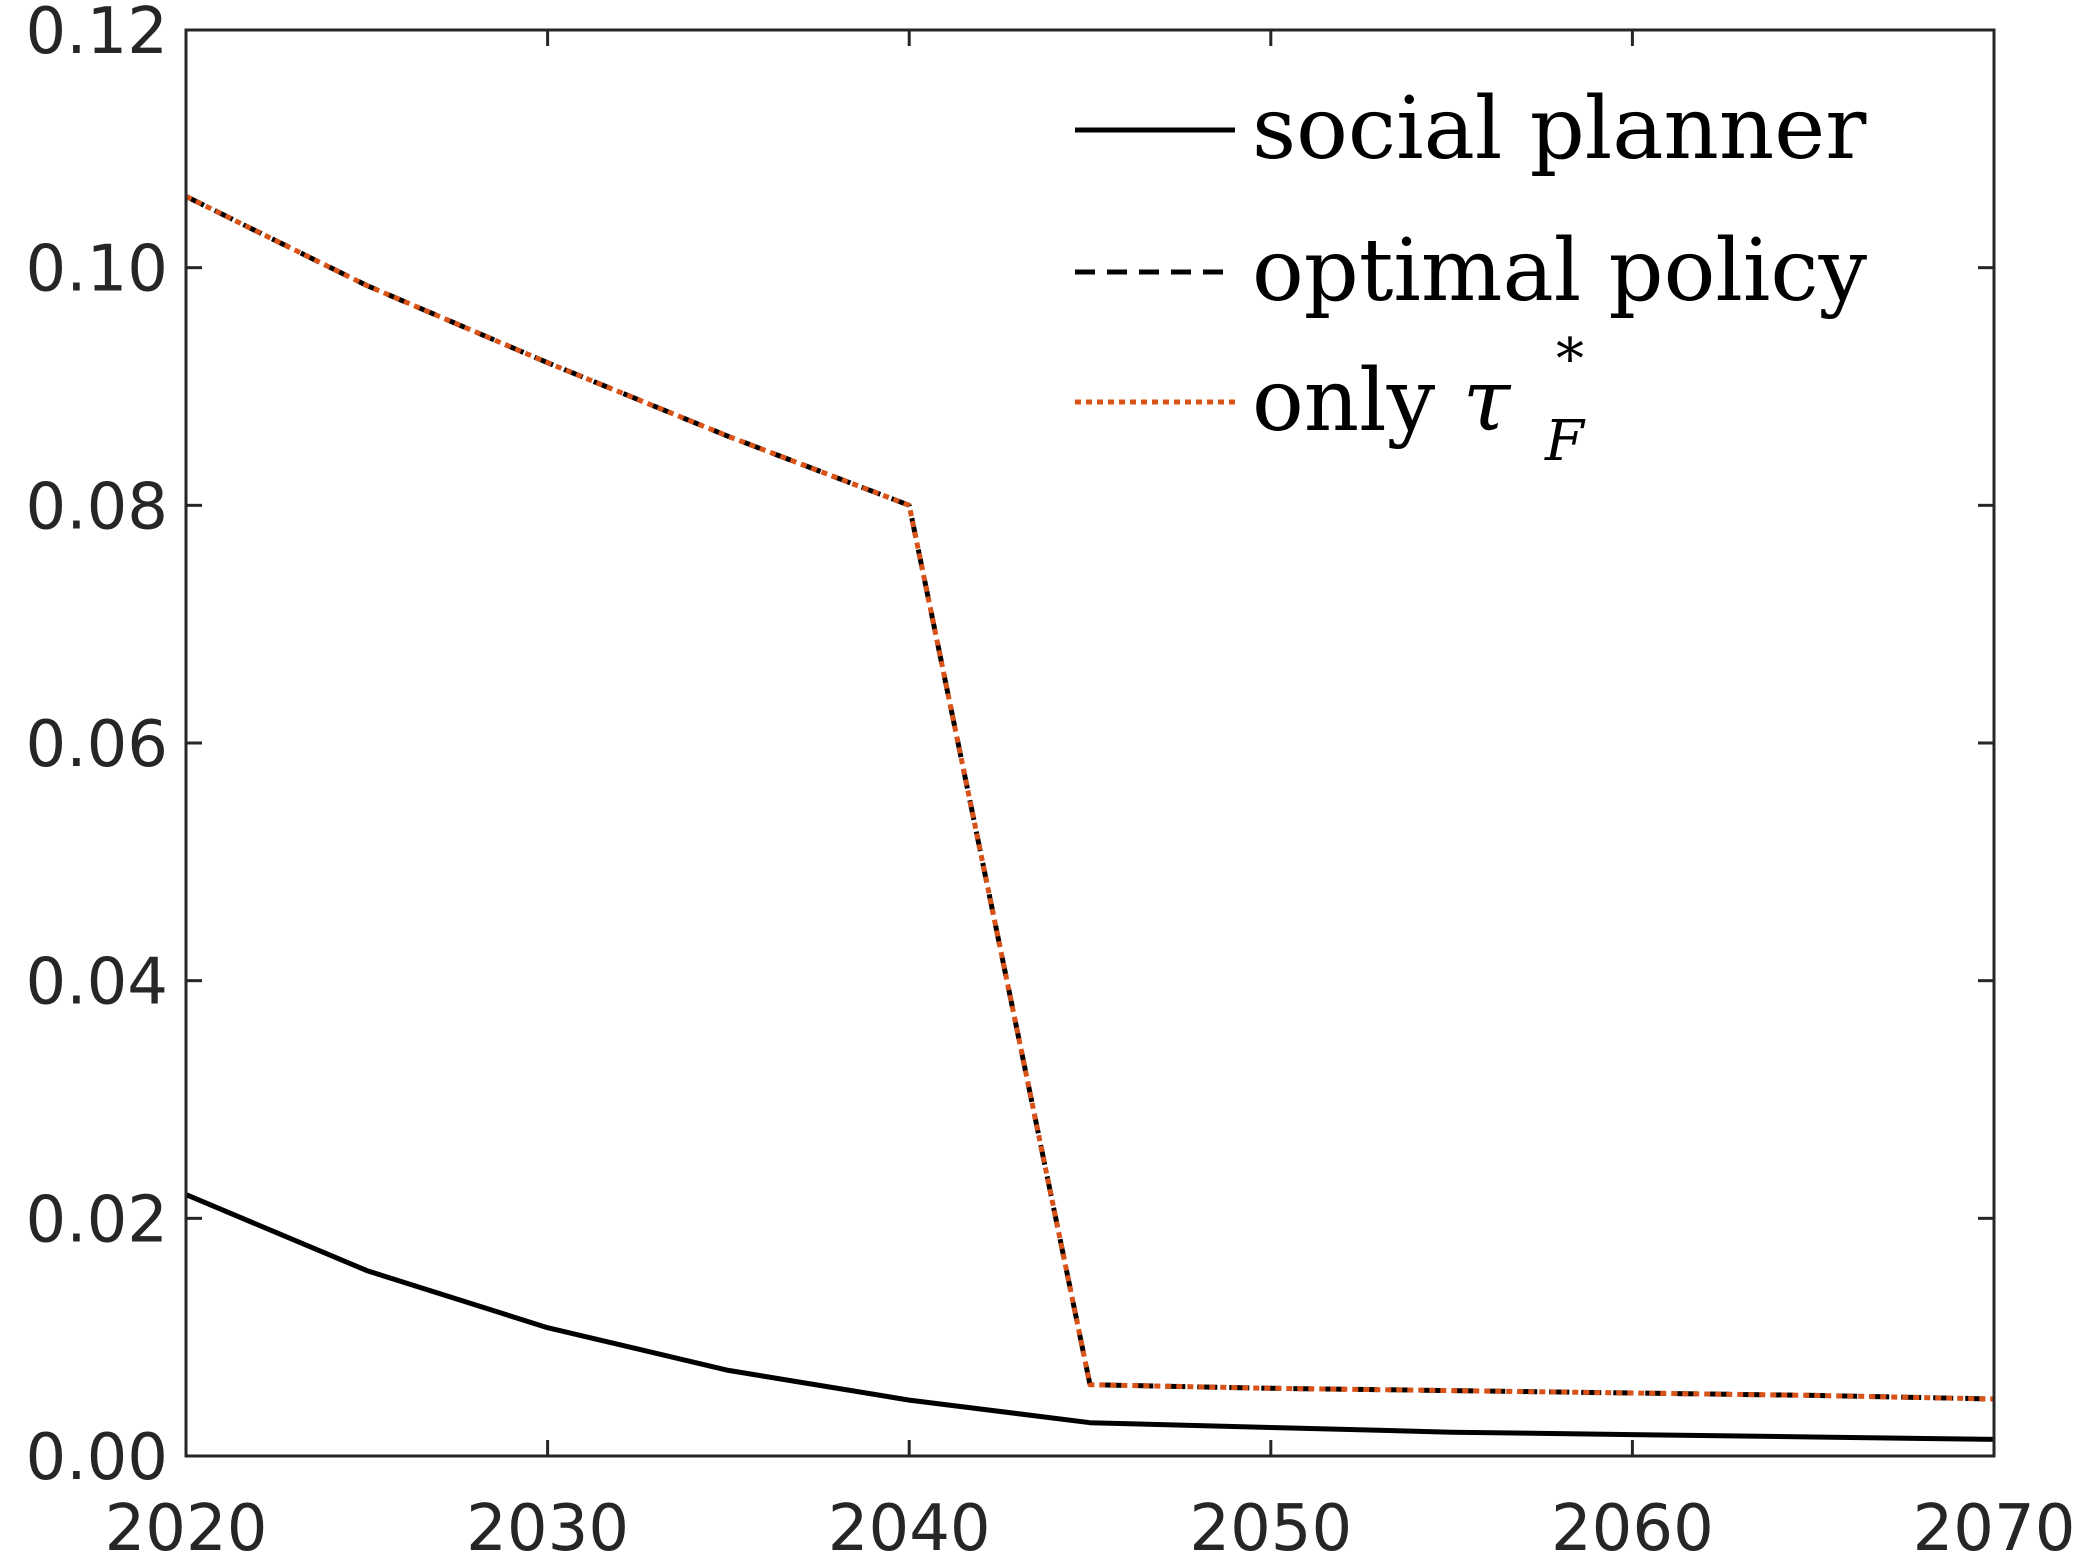 The image size is (2082, 1554). Describe the element at coordinates (1994, 1523) in the screenshot. I see `x-tick-label: 2070` at that location.